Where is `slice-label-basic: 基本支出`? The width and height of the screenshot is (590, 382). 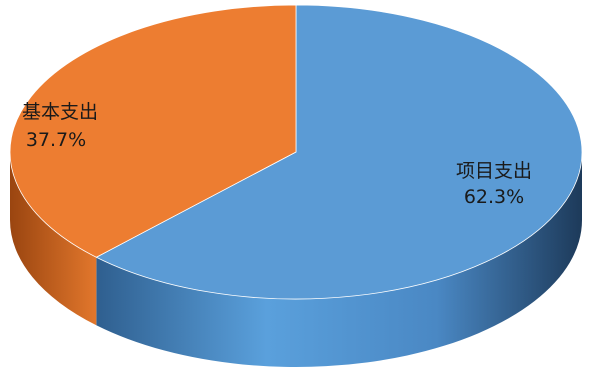
slice-label-basic: 基本支出 is located at coordinates (60, 112).